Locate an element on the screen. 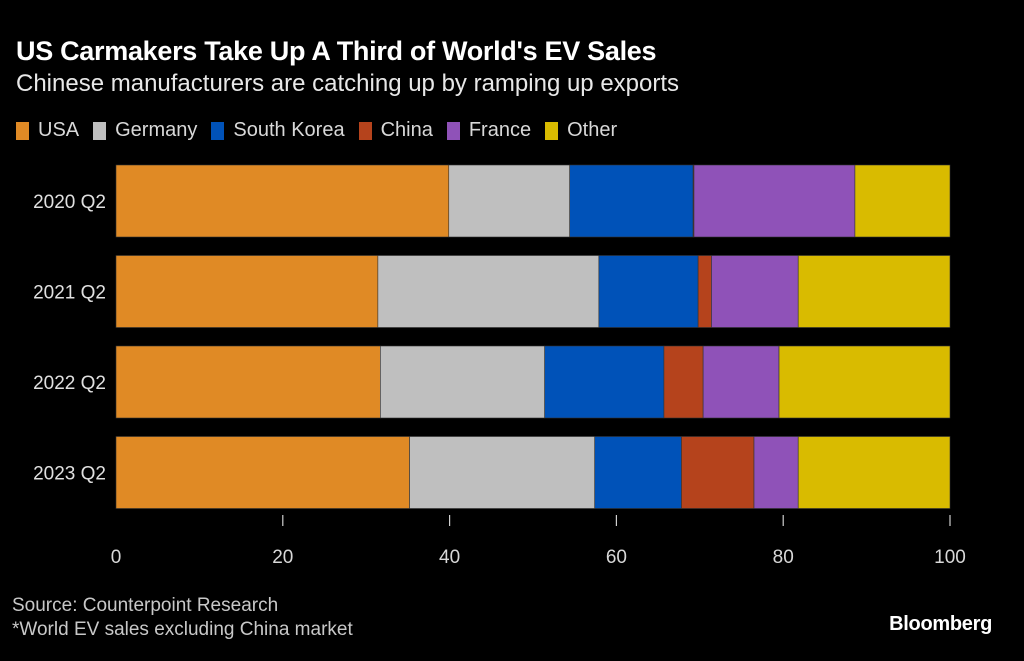 The width and height of the screenshot is (1024, 661). legend-item-usa: USA is located at coordinates (47, 130).